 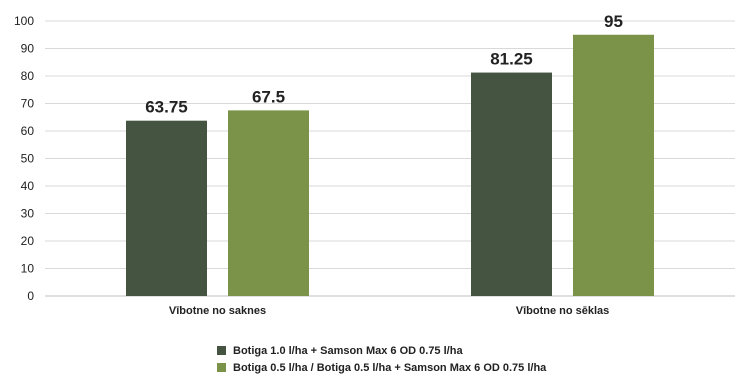 What do you see at coordinates (166, 107) in the screenshot?
I see `data-label-series-1-1: 63.75` at bounding box center [166, 107].